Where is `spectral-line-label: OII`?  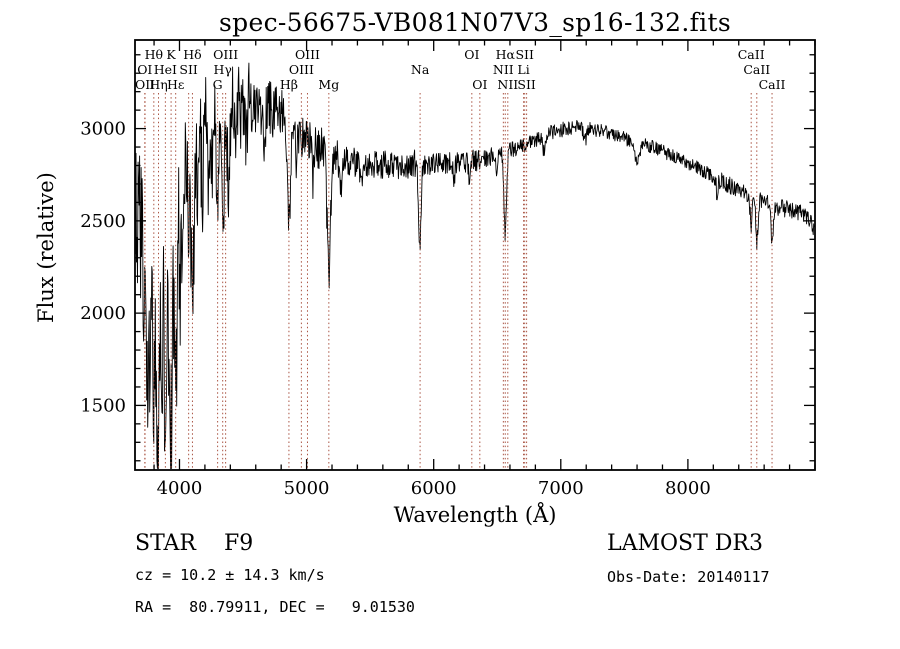
spectral-line-label: OII is located at coordinates (145, 84).